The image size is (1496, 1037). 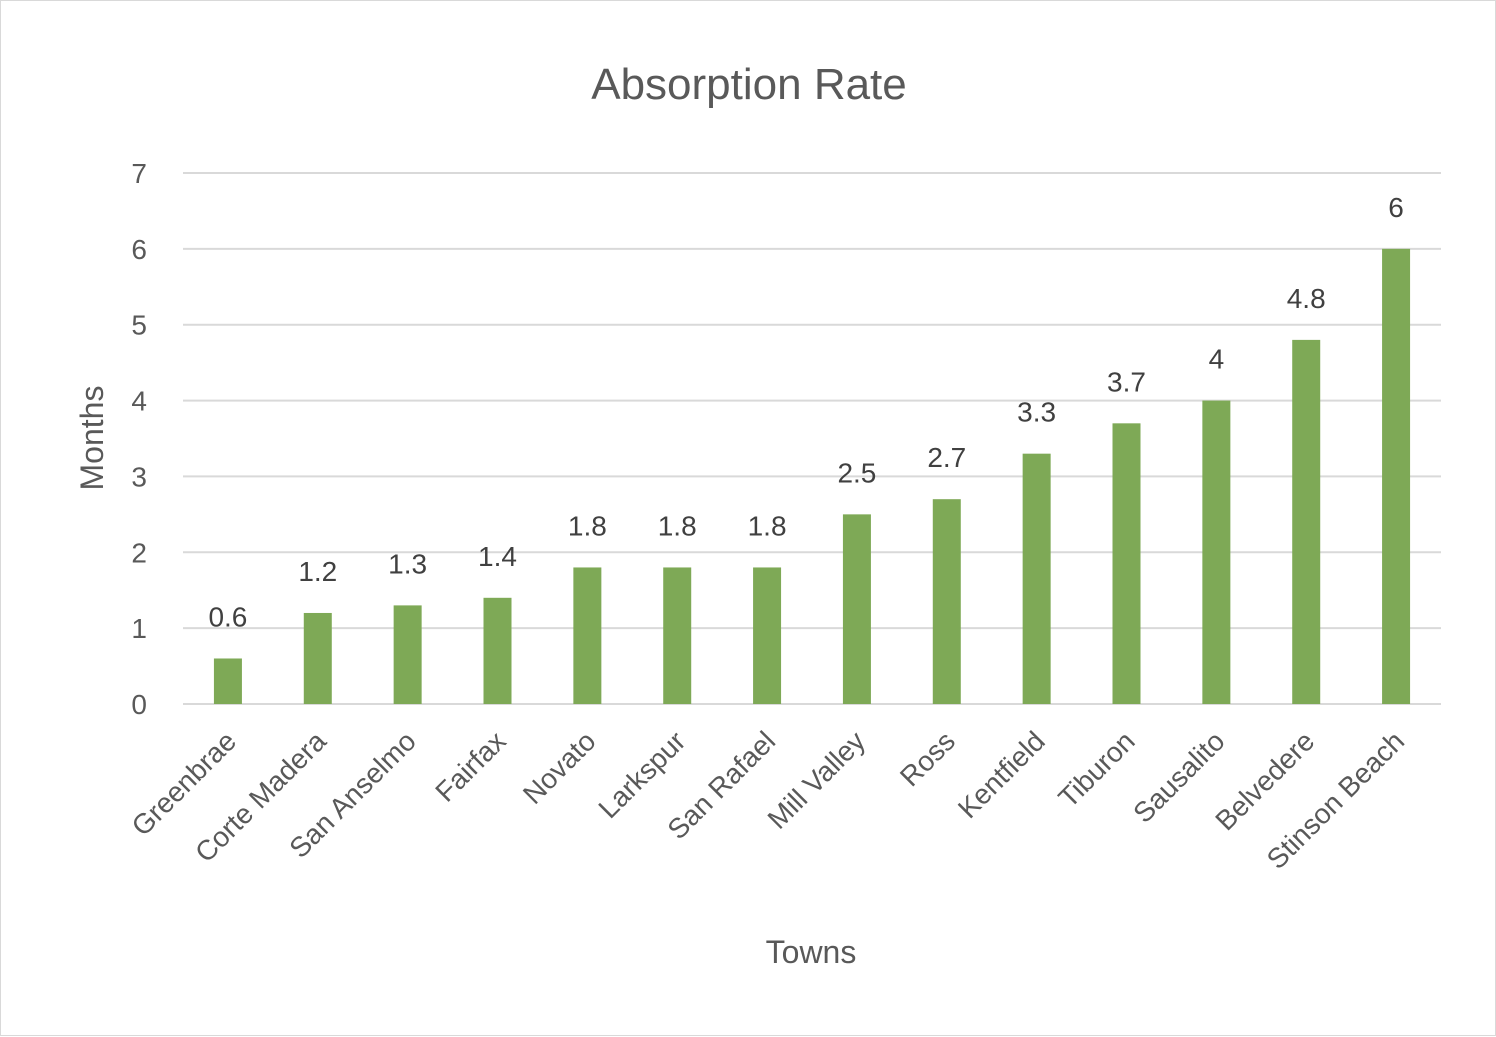 What do you see at coordinates (1396, 207) in the screenshot?
I see `data-label: 6` at bounding box center [1396, 207].